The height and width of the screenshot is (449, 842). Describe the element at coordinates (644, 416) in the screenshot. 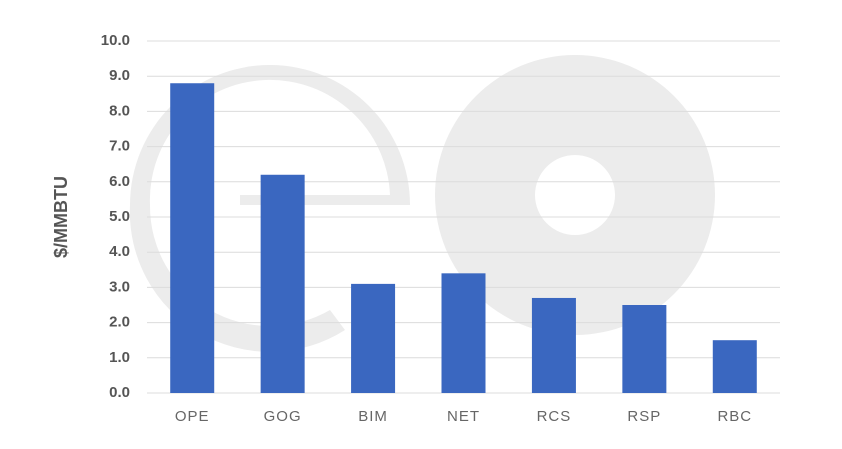

I see `x-tick-label: RSP` at that location.